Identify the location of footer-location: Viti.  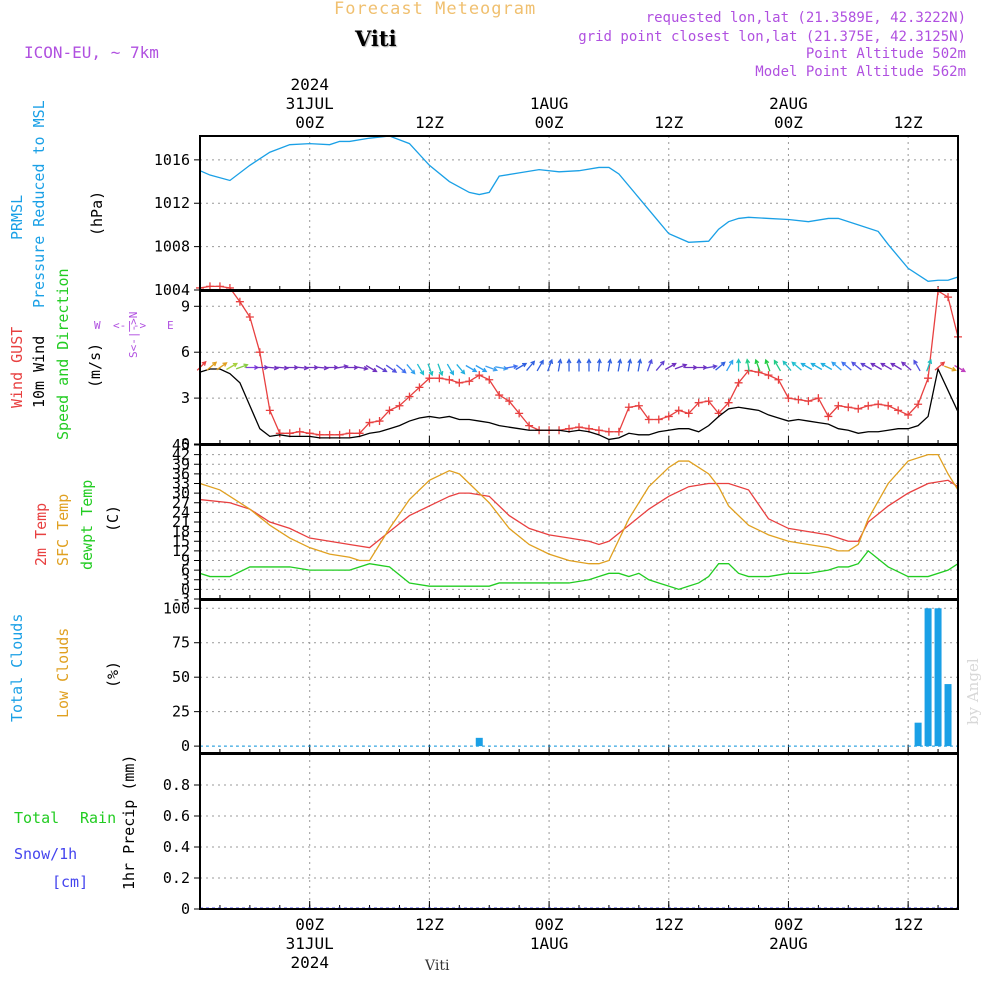
(437, 966).